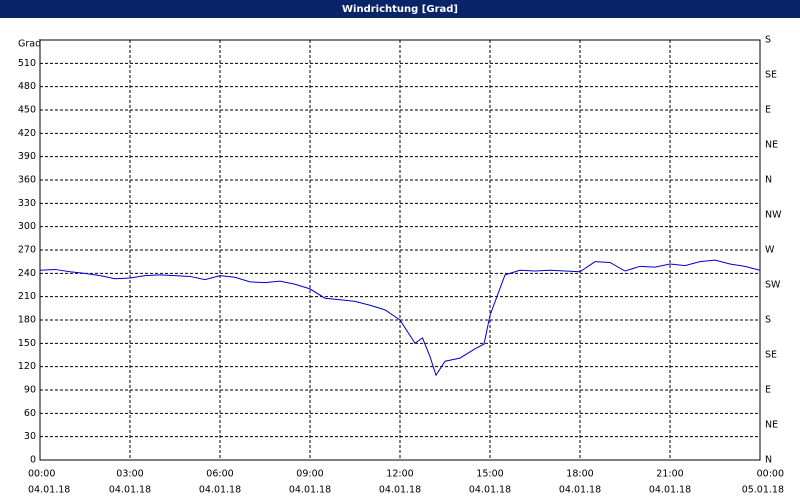 Image resolution: width=800 pixels, height=500 pixels. Describe the element at coordinates (27, 343) in the screenshot. I see `y-tick-label: 150` at that location.